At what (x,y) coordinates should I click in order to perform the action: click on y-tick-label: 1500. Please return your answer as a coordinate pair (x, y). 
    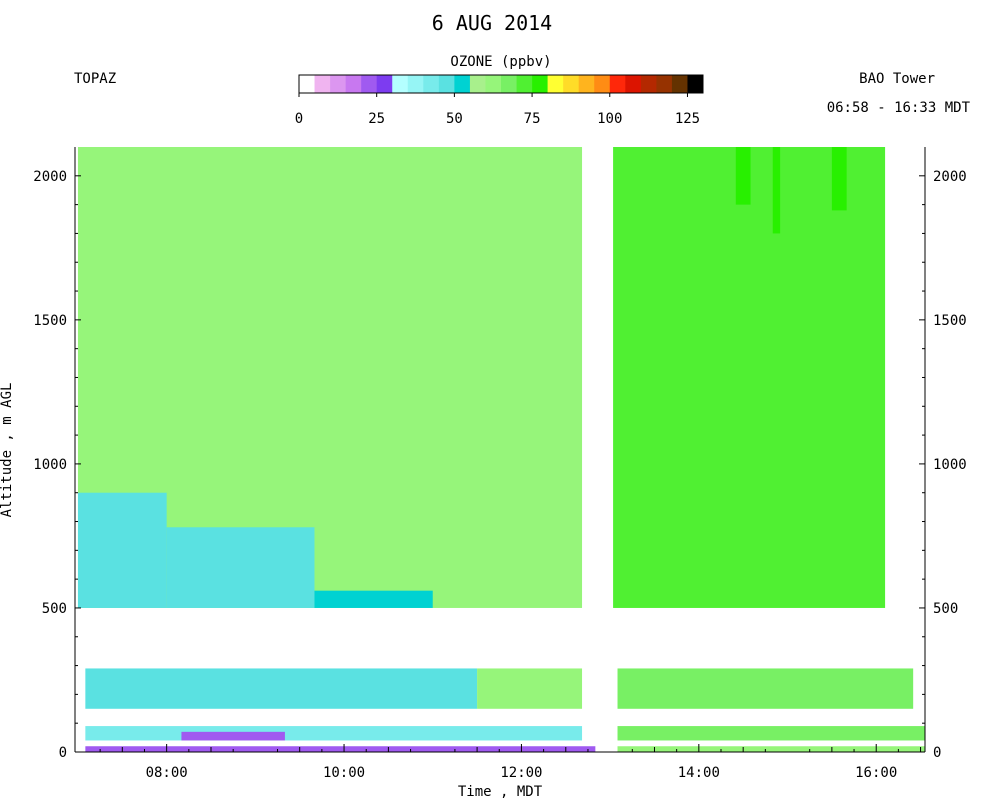
    Looking at the image, I should click on (50, 321).